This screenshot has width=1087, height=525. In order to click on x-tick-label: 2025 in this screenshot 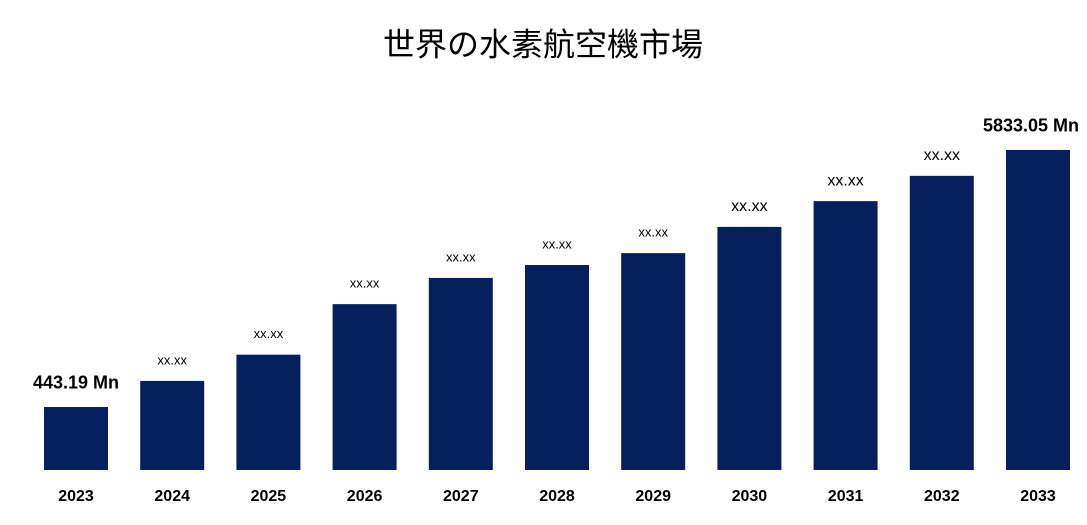, I will do `click(269, 496)`.